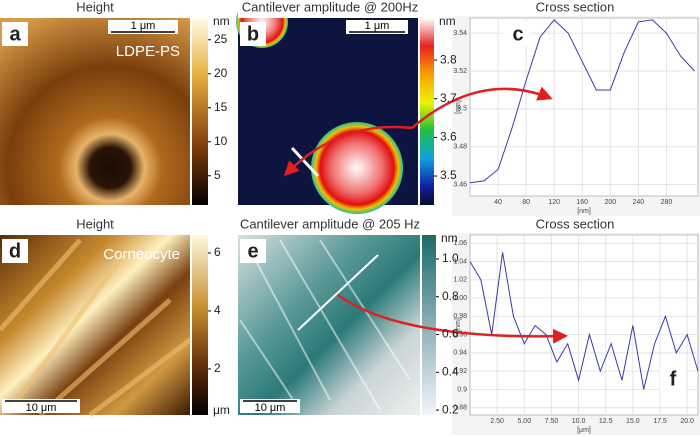 This screenshot has height=437, width=700. Describe the element at coordinates (217, 368) in the screenshot. I see `colorbar-tick-label: 2` at that location.